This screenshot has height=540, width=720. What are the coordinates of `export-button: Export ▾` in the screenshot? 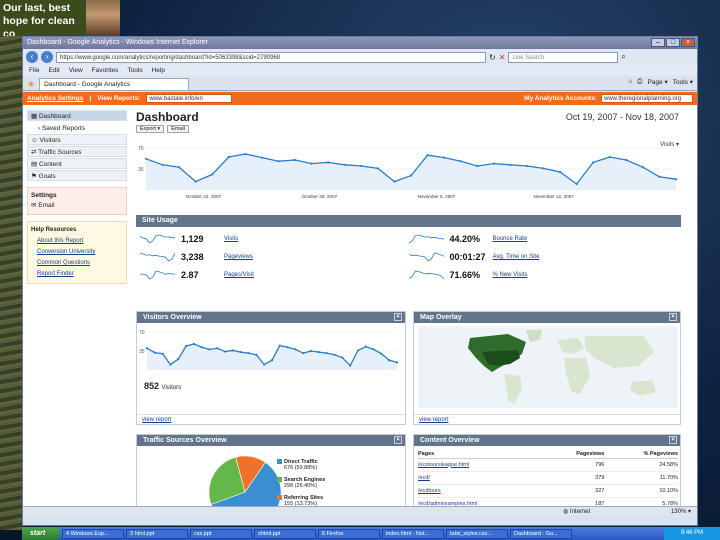 It's located at (150, 129).